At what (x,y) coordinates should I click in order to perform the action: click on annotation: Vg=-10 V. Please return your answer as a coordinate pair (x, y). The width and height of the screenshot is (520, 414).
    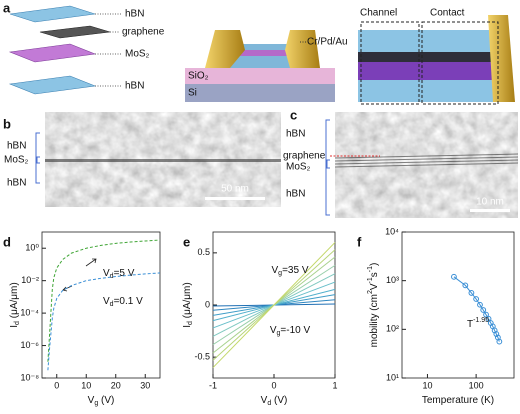
    Looking at the image, I should click on (290, 331).